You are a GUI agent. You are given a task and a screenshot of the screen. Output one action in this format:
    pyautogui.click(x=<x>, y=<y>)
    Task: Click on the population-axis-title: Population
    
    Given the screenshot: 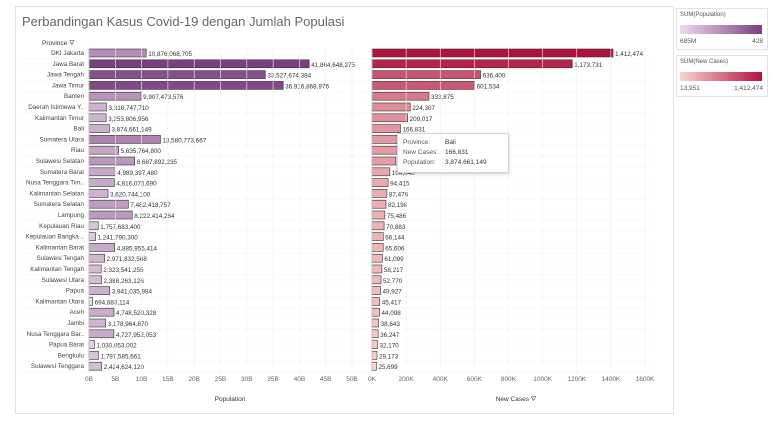 What is the action you would take?
    pyautogui.click(x=230, y=399)
    